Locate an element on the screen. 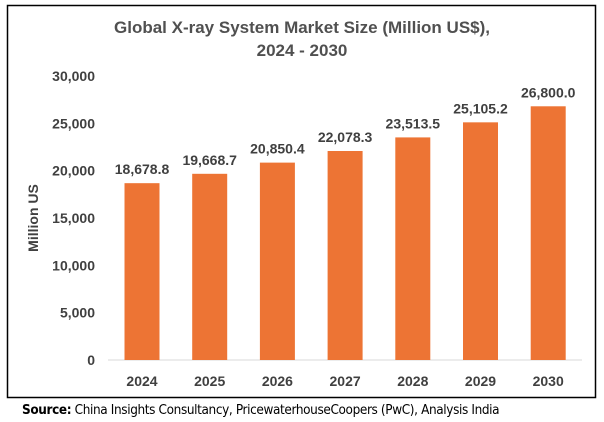 The image size is (604, 422). bar-2024 is located at coordinates (142, 271).